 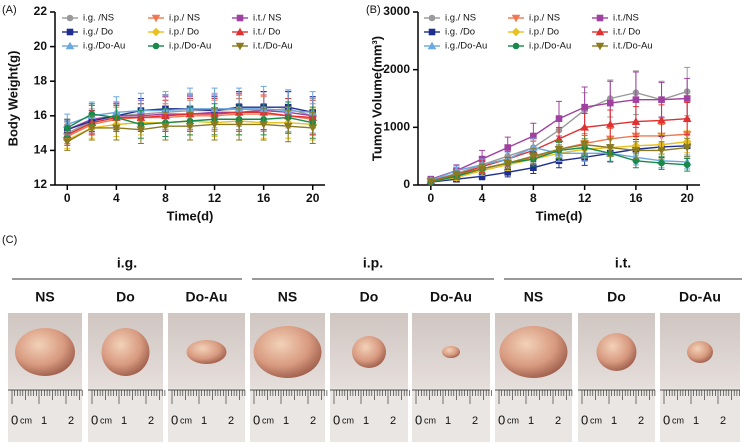 What do you see at coordinates (41, 80) in the screenshot?
I see `y-tick-label: 18` at bounding box center [41, 80].